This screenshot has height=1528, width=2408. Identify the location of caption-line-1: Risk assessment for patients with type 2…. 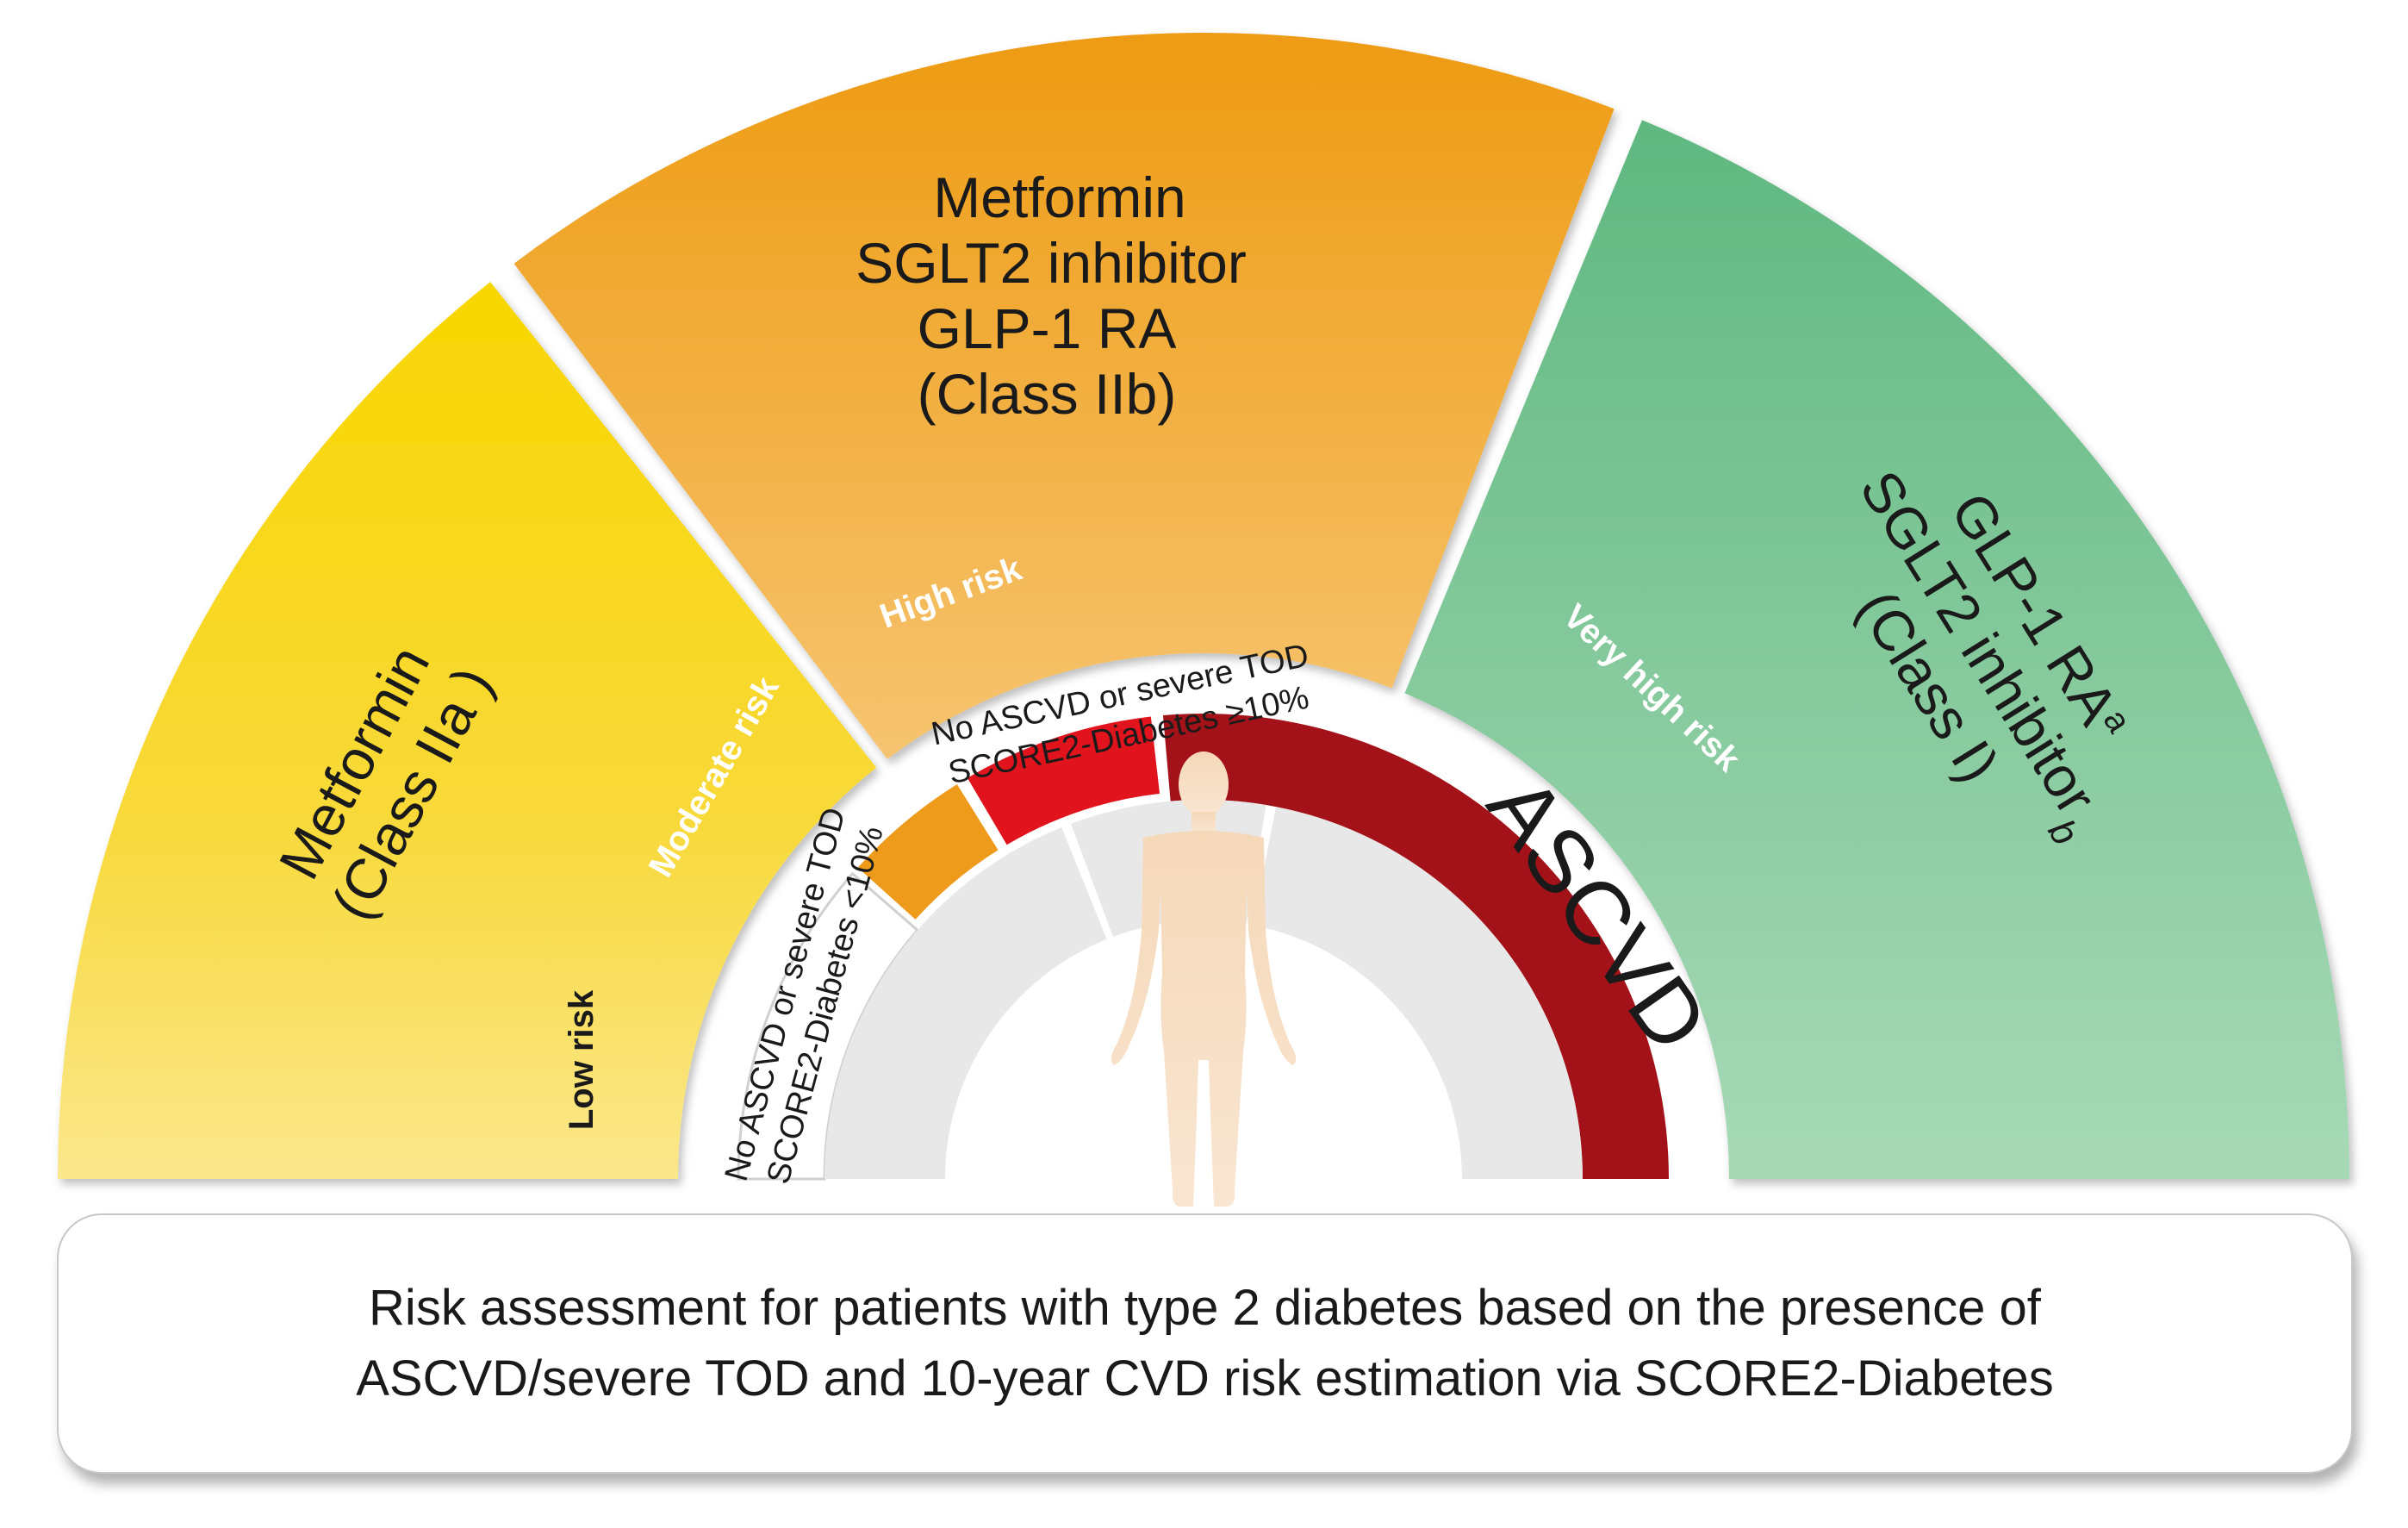
(1205, 1308).